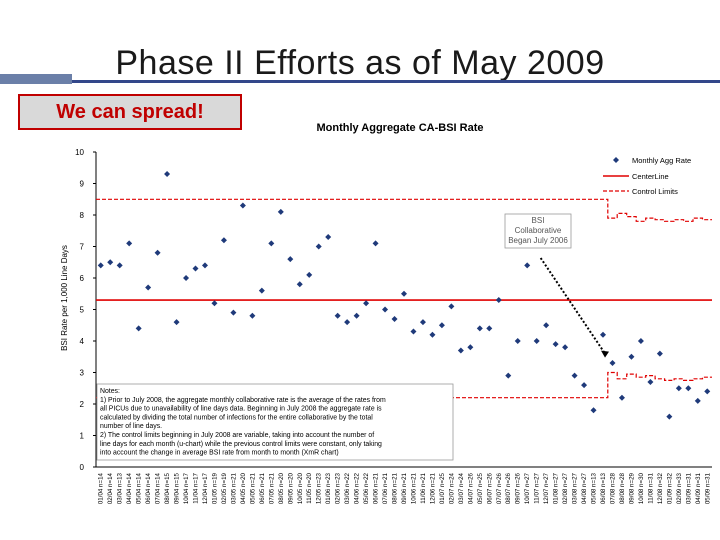 Image resolution: width=720 pixels, height=540 pixels. Describe the element at coordinates (186, 488) in the screenshot. I see `x-tick-label: 10/04 n=17` at that location.